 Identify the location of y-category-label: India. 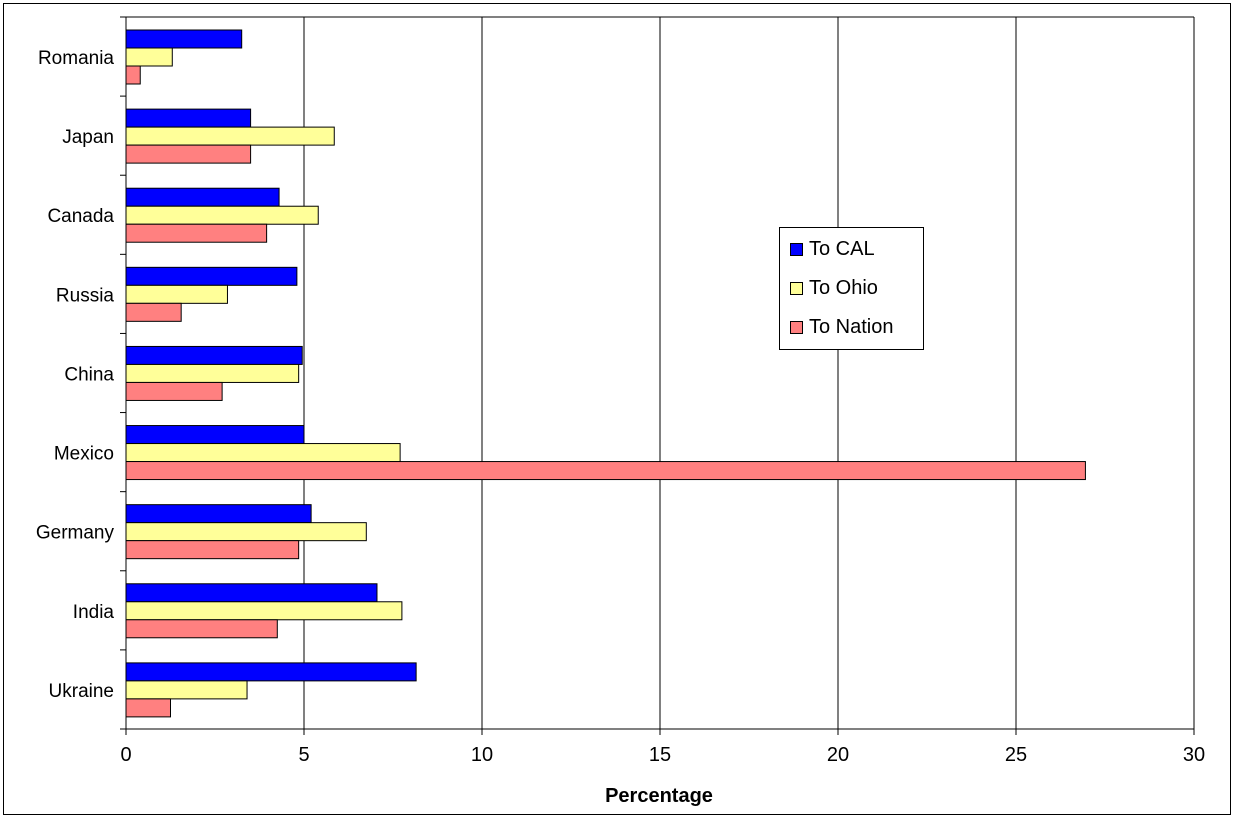
(94, 612).